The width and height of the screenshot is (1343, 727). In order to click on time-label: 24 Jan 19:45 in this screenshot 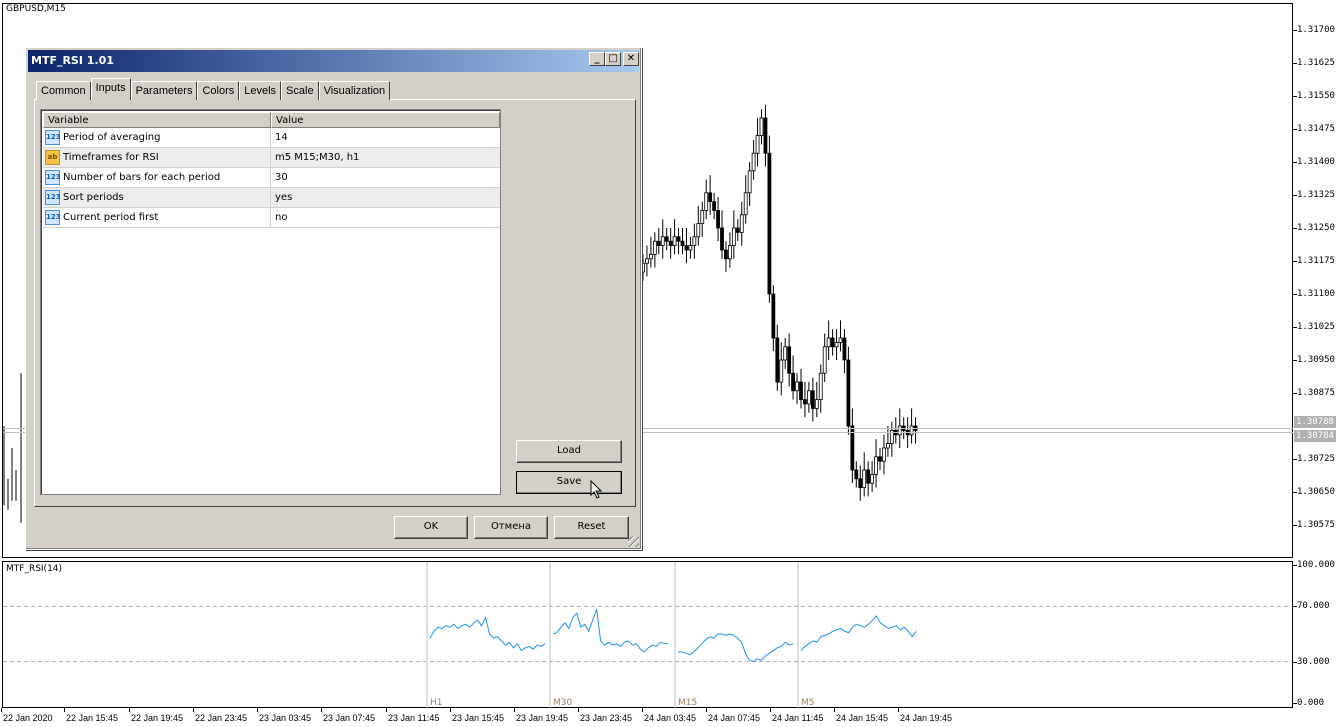, I will do `click(926, 718)`.